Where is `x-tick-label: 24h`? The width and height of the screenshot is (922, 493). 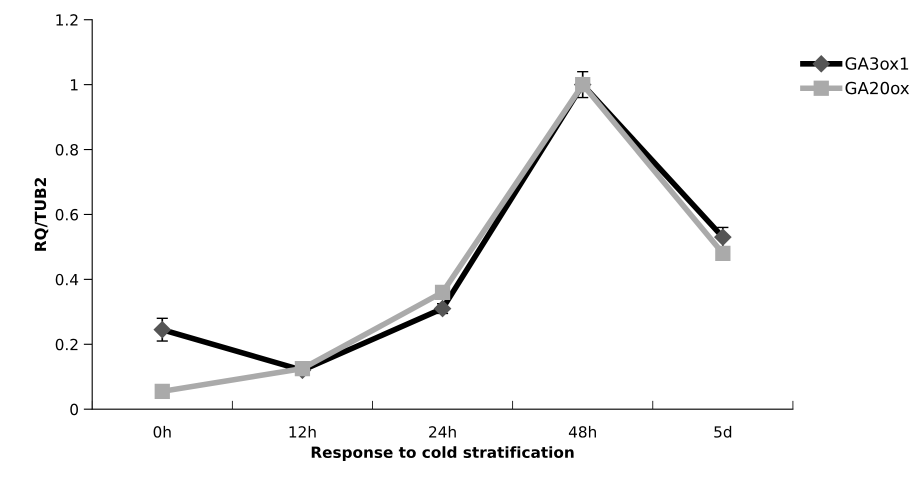 x-tick-label: 24h is located at coordinates (442, 432).